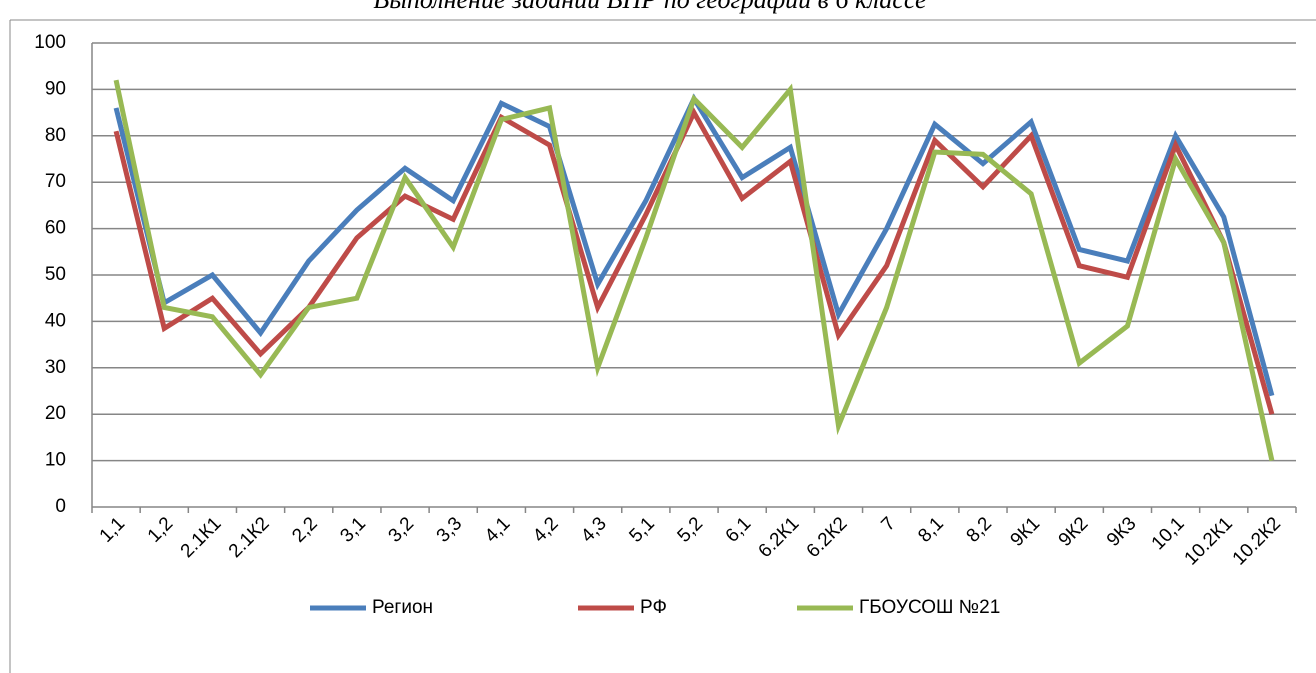 The image size is (1316, 673). What do you see at coordinates (161, 530) in the screenshot?
I see `x-tick-label: 1,2` at bounding box center [161, 530].